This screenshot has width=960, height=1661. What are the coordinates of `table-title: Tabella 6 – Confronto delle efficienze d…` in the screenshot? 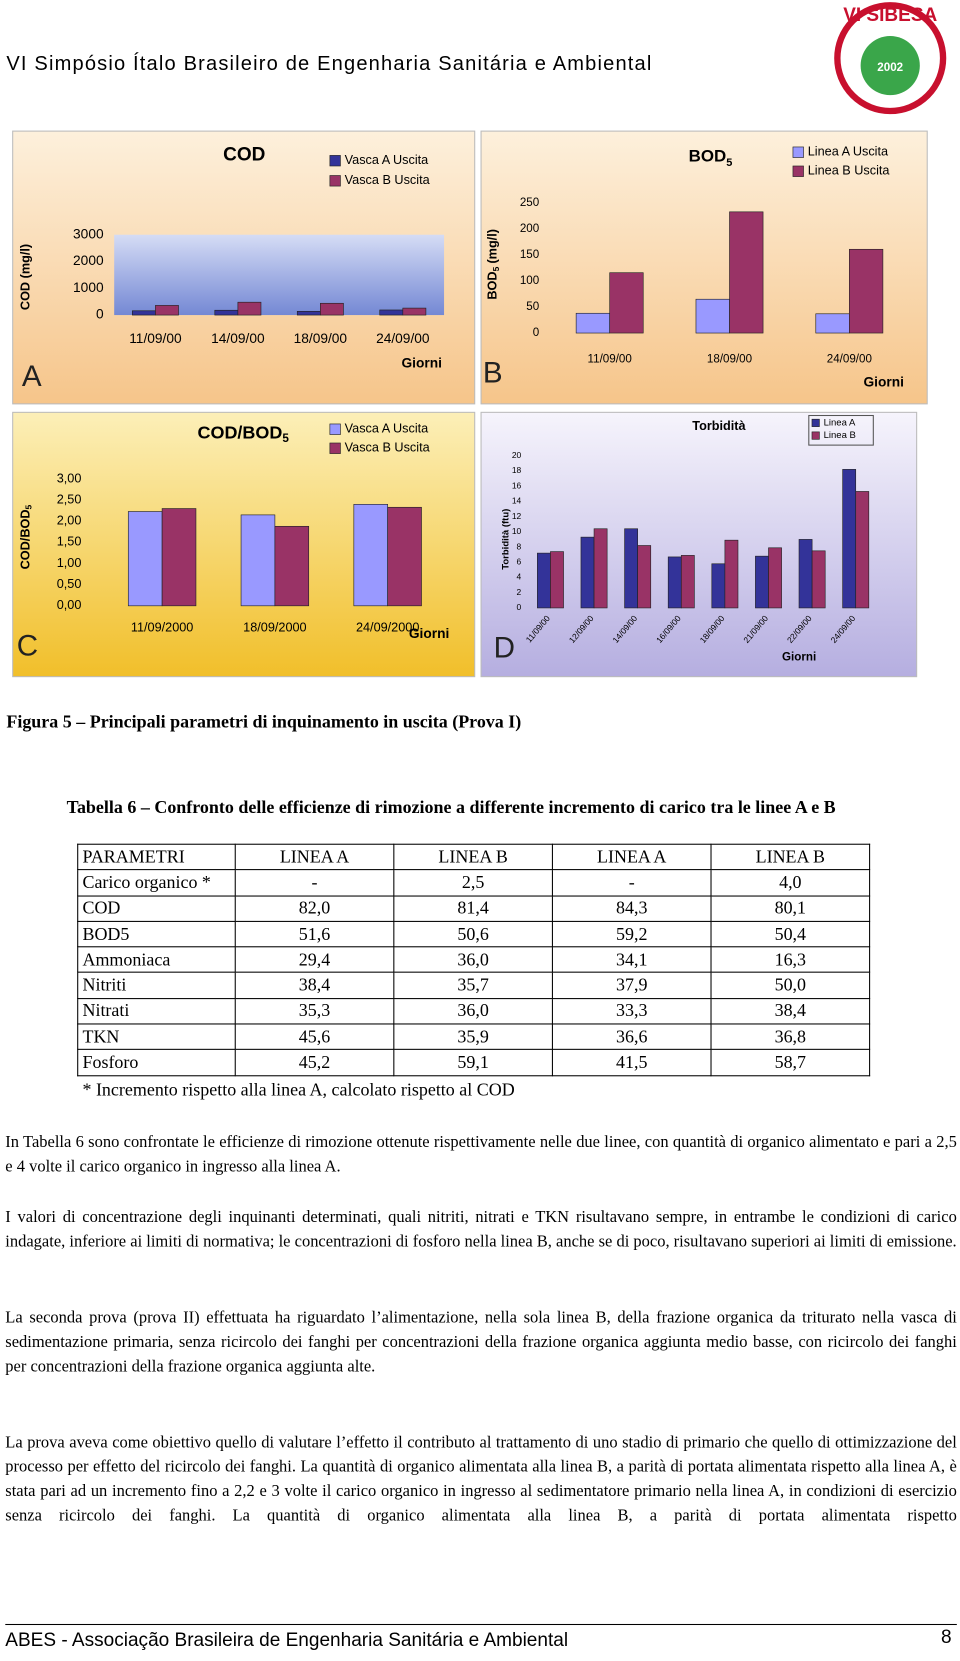 It's located at (451, 807).